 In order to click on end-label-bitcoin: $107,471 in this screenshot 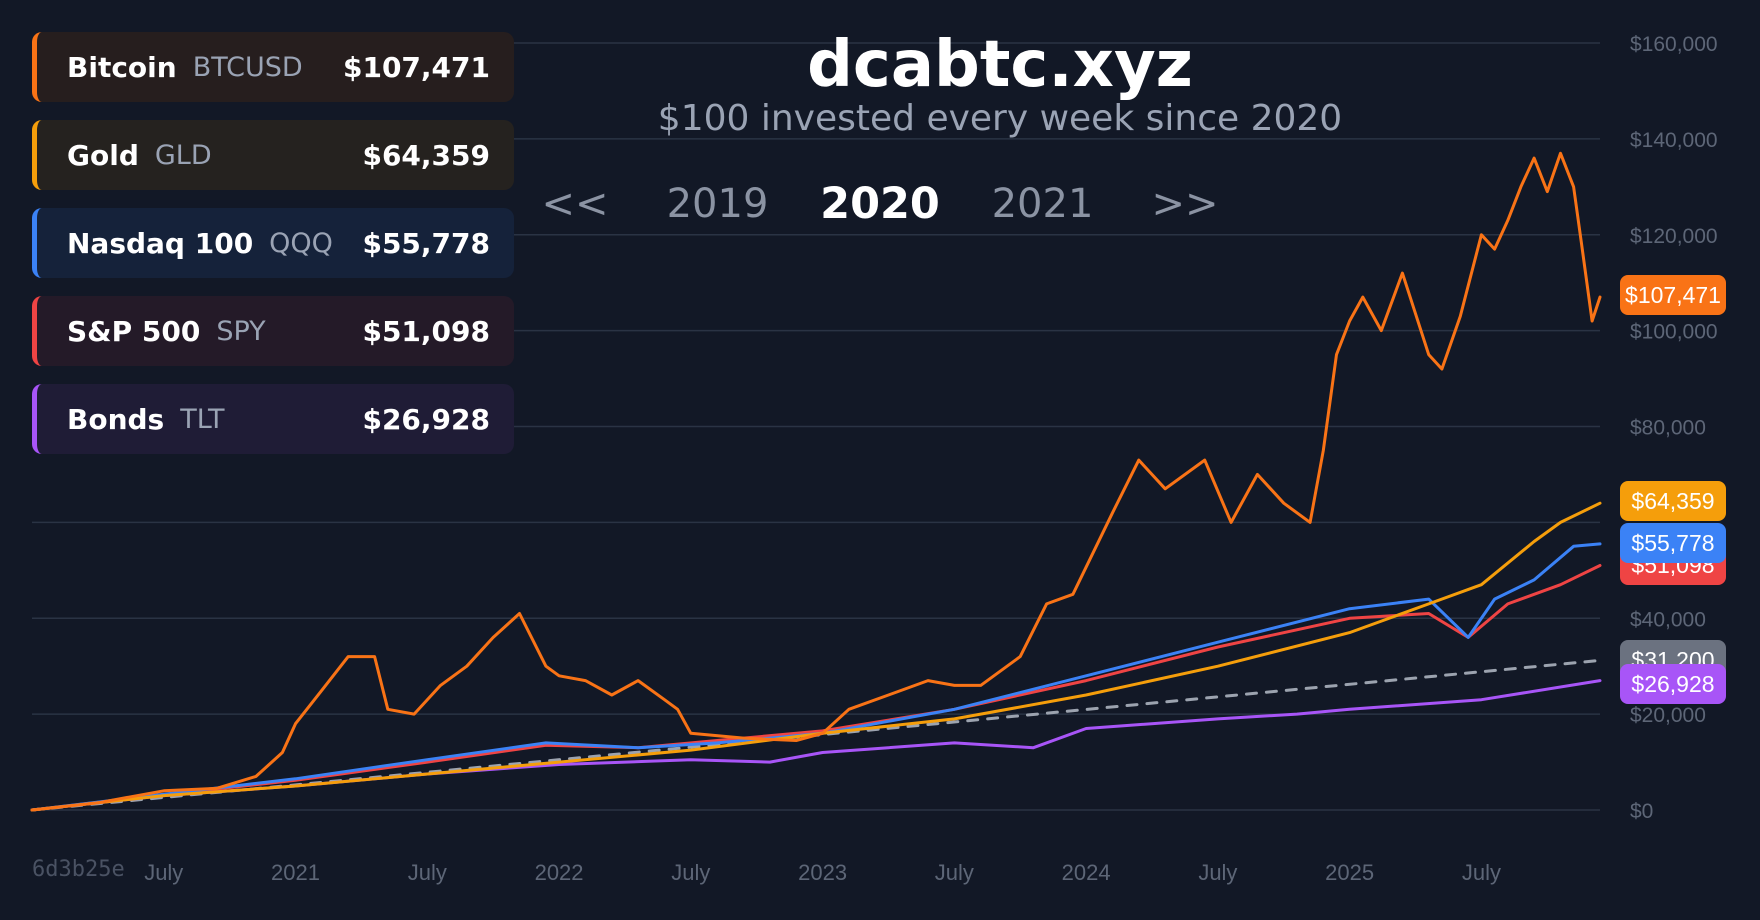, I will do `click(1673, 295)`.